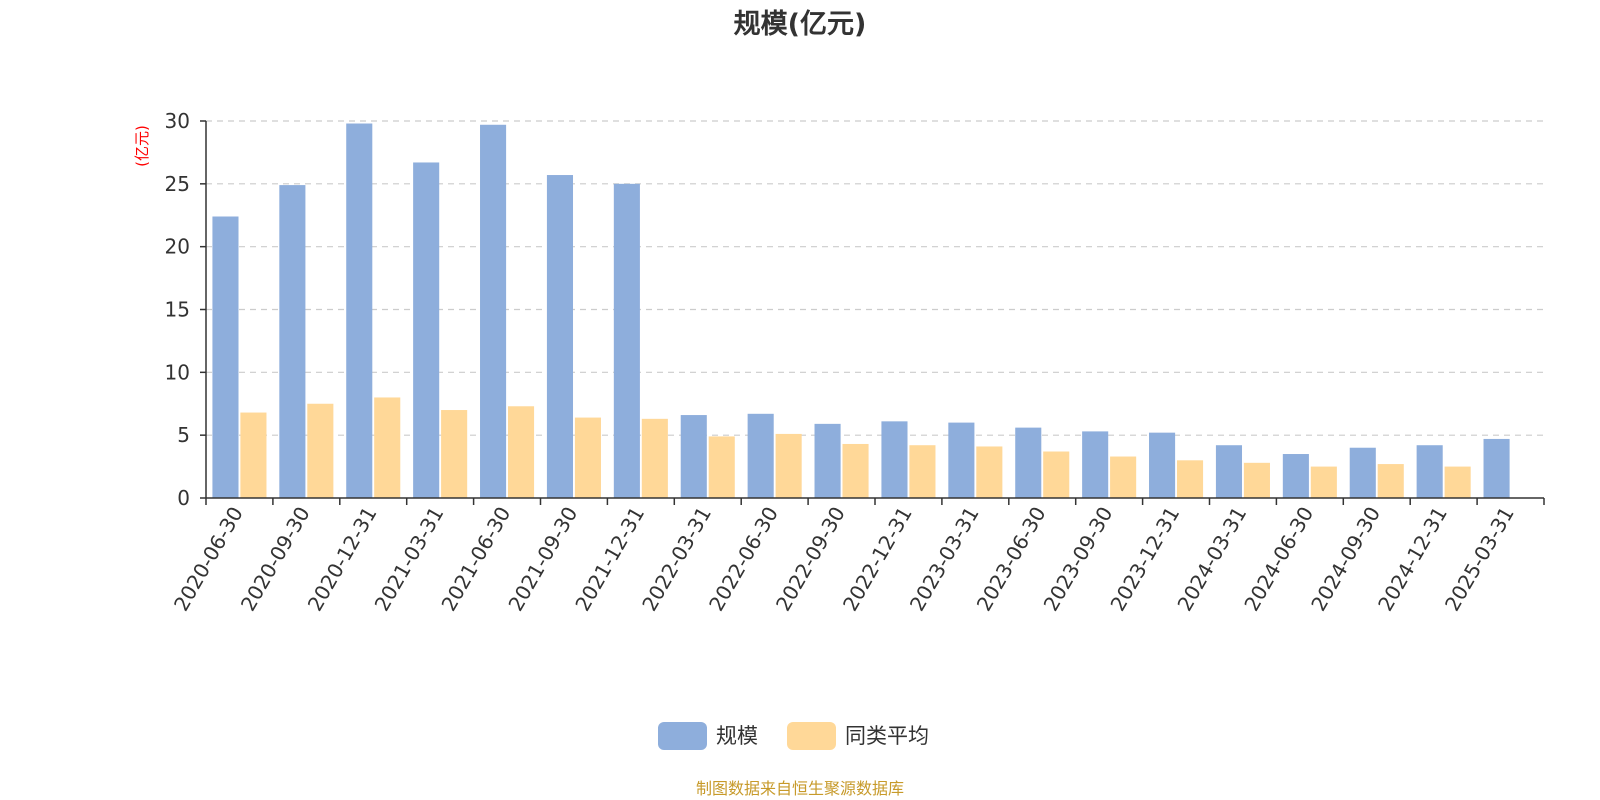 This screenshot has width=1600, height=800. I want to click on x-tick-label-2023-03-31: 2023-03-31, so click(944, 559).